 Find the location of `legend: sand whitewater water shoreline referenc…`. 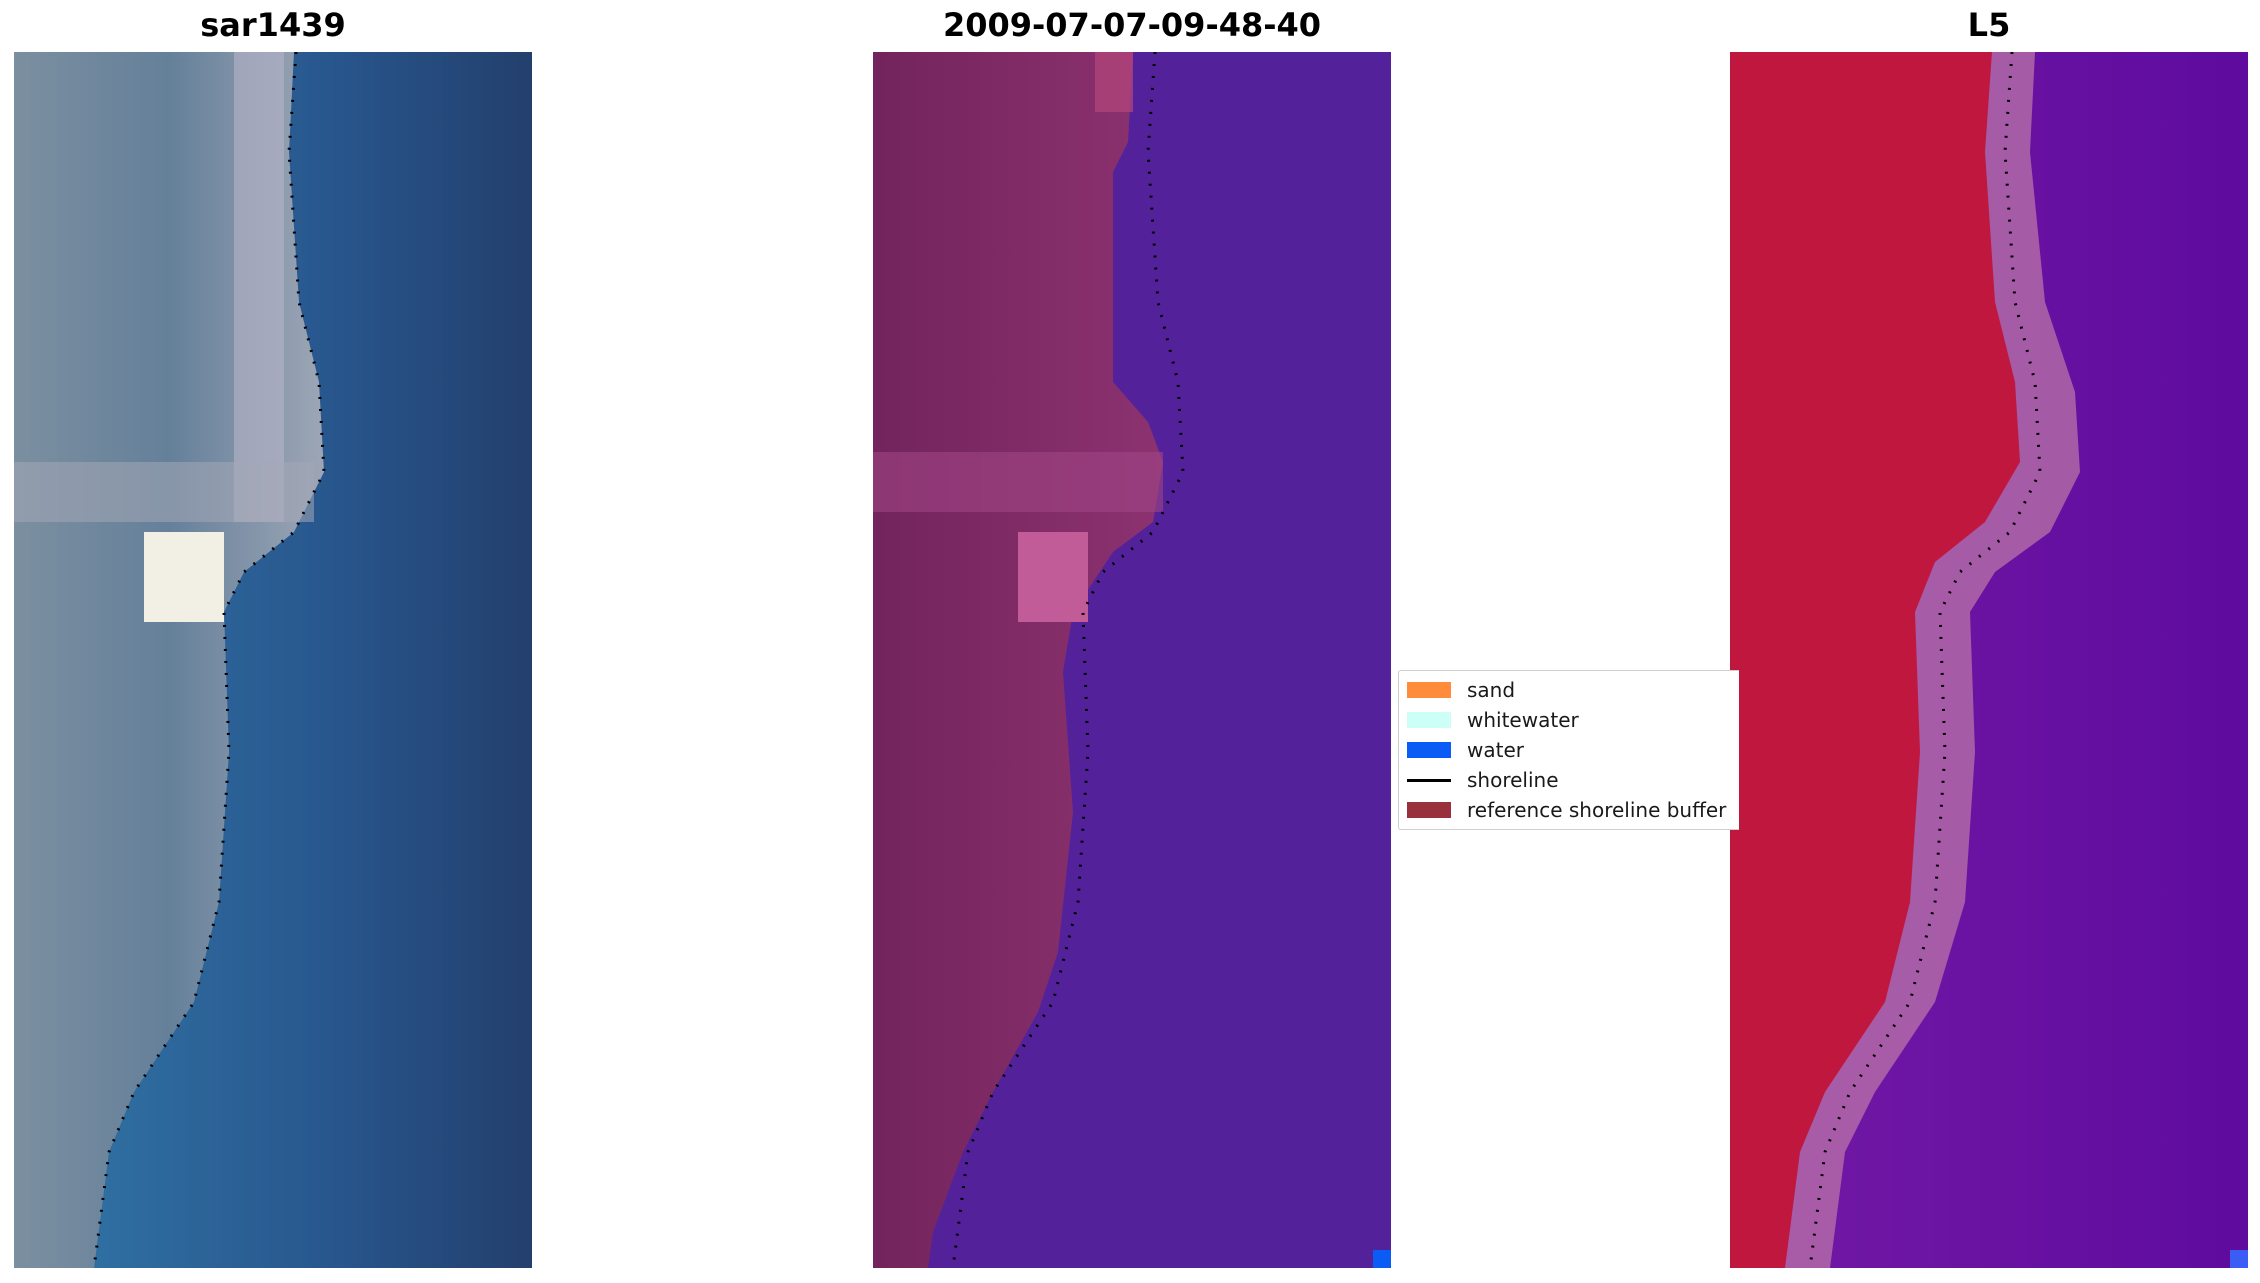

legend: sand whitewater water shoreline referenc… is located at coordinates (1568, 750).